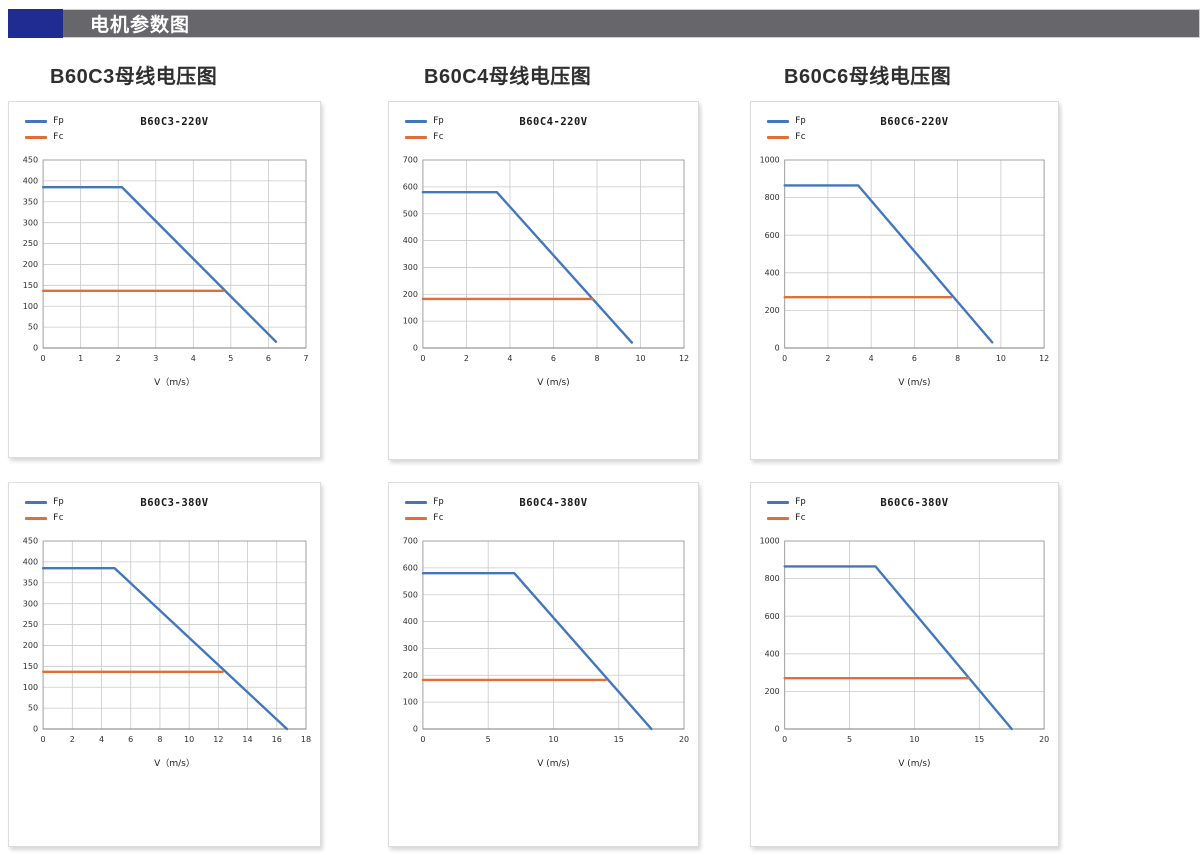  I want to click on chart-title: B60C6-220V, so click(914, 122).